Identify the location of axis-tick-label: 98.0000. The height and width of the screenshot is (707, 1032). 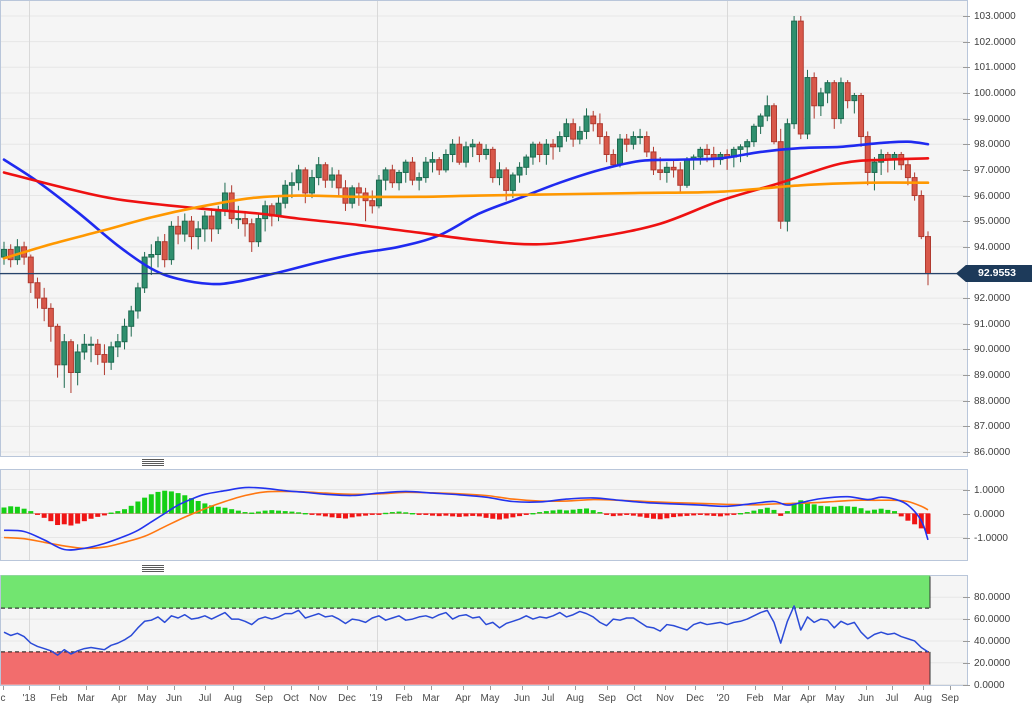
(992, 145).